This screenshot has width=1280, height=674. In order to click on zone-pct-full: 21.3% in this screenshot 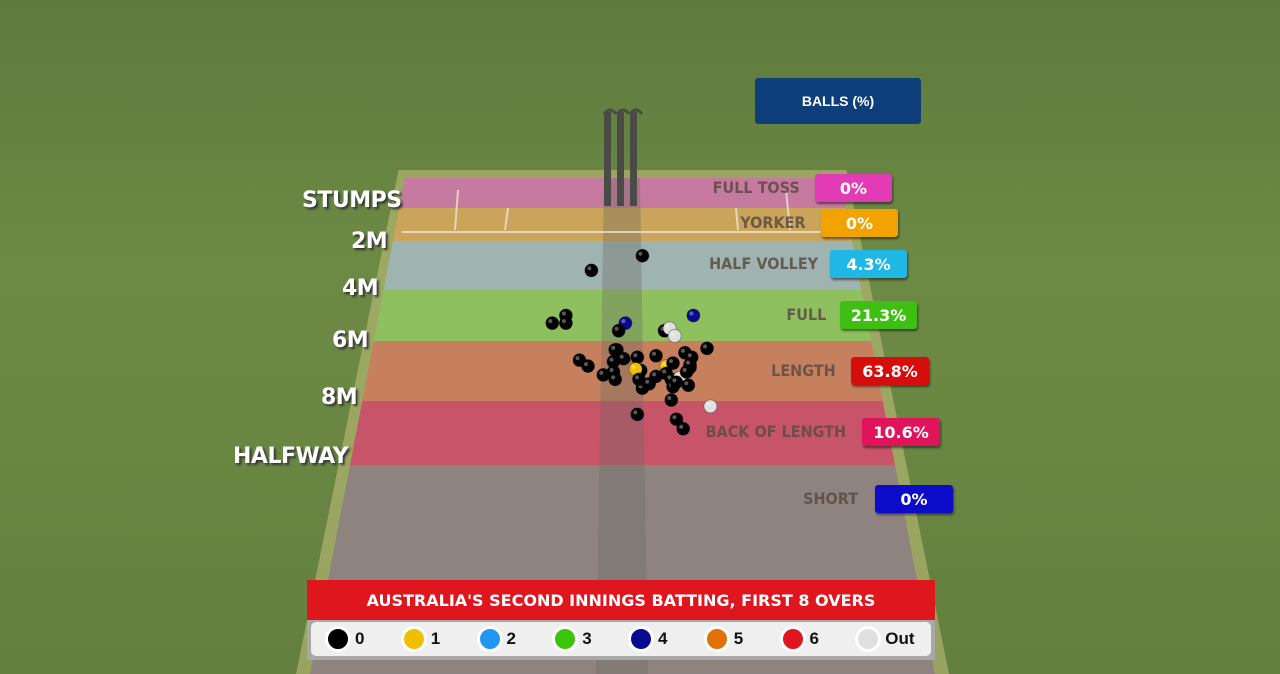, I will do `click(878, 315)`.